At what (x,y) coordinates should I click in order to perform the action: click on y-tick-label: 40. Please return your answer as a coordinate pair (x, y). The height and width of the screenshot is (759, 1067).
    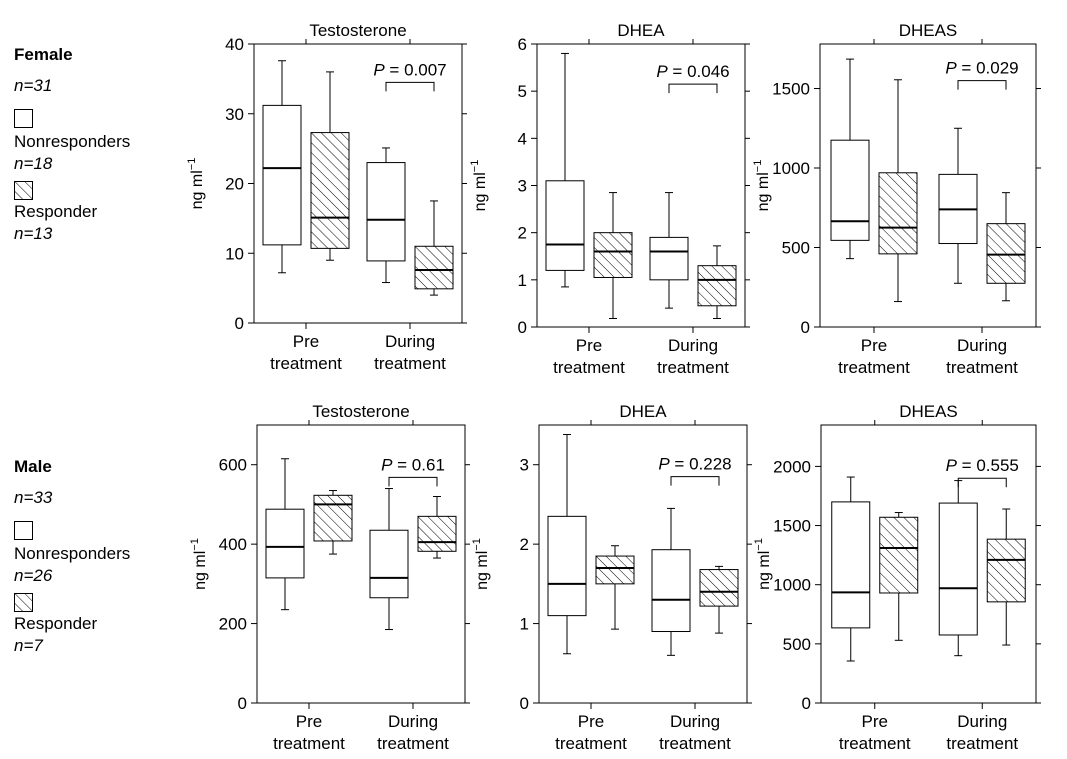
    Looking at the image, I should click on (234, 44).